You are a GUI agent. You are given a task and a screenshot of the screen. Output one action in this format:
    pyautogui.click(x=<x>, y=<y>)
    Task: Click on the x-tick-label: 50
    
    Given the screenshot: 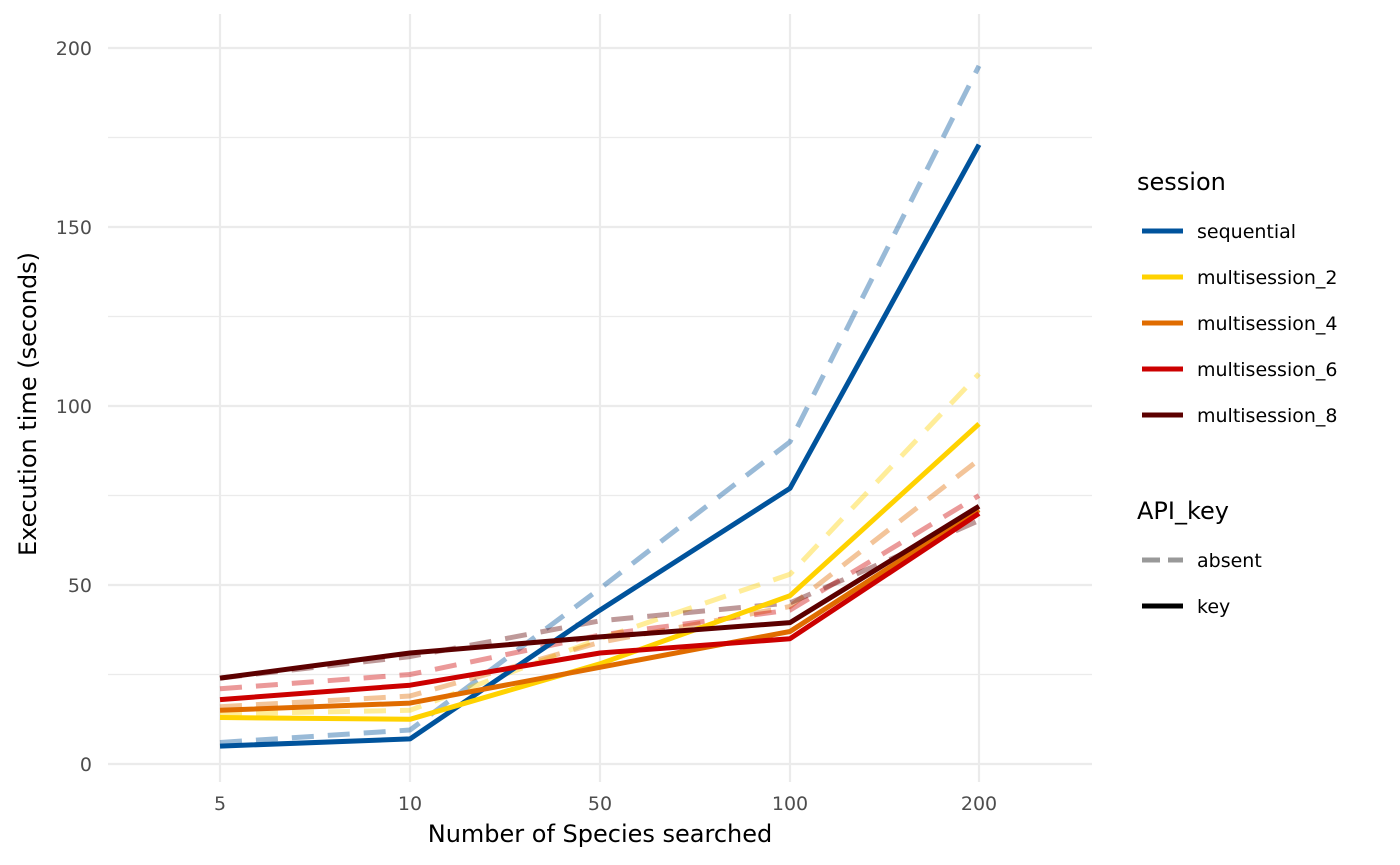 What is the action you would take?
    pyautogui.click(x=600, y=804)
    